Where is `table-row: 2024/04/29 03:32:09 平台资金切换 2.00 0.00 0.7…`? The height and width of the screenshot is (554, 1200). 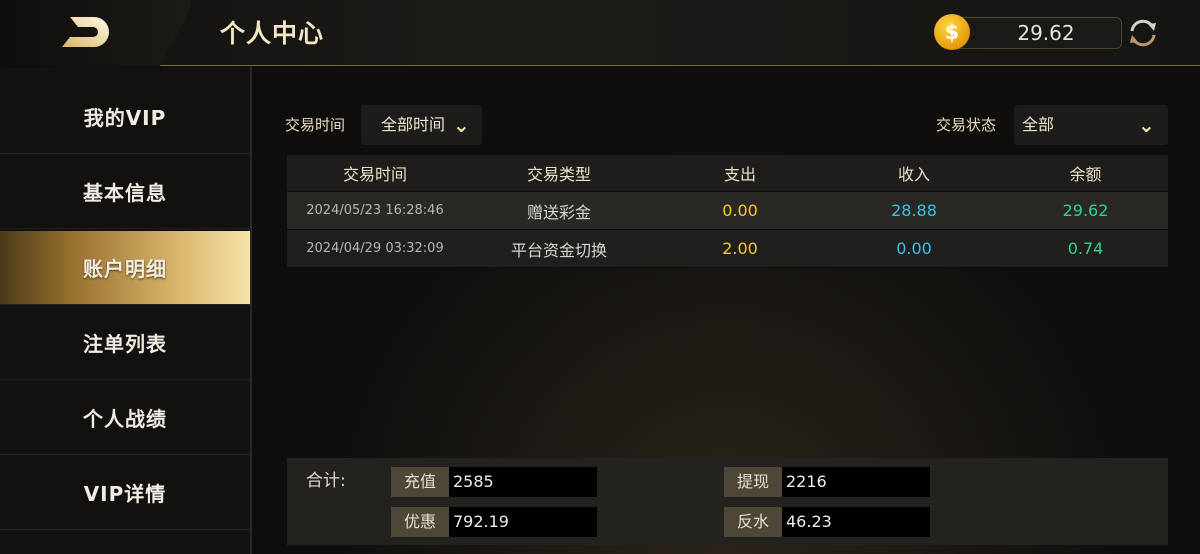
table-row: 2024/04/29 03:32:09 平台资金切换 2.00 0.00 0.7… is located at coordinates (727, 249).